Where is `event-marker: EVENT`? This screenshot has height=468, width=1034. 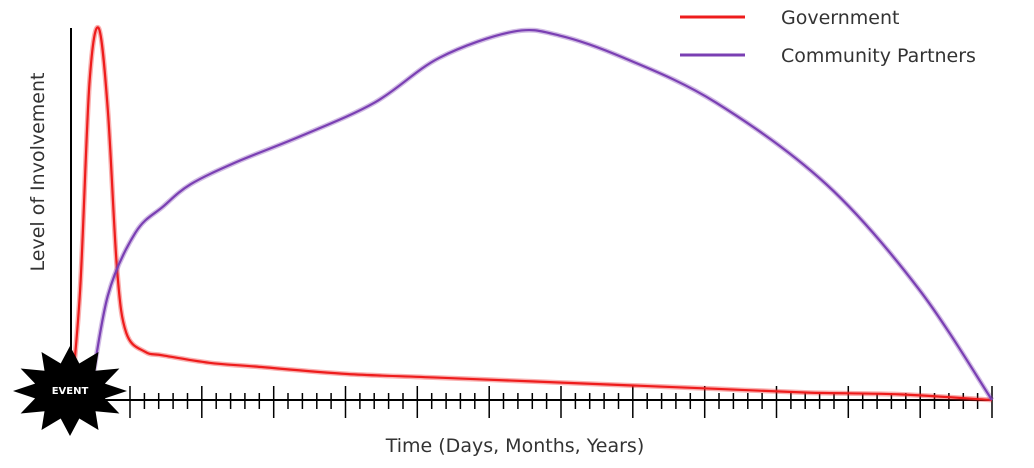
event-marker: EVENT is located at coordinates (70, 391).